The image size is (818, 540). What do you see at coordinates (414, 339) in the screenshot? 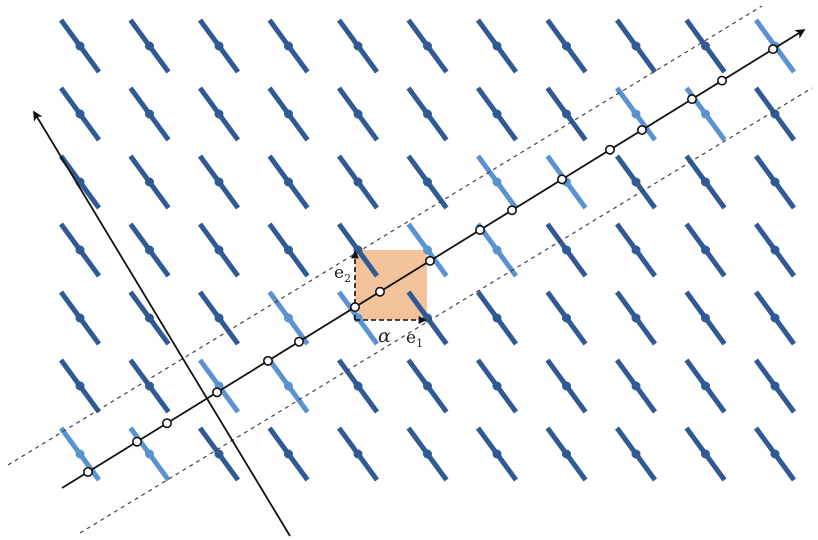
I see `e1-label: e1` at bounding box center [414, 339].